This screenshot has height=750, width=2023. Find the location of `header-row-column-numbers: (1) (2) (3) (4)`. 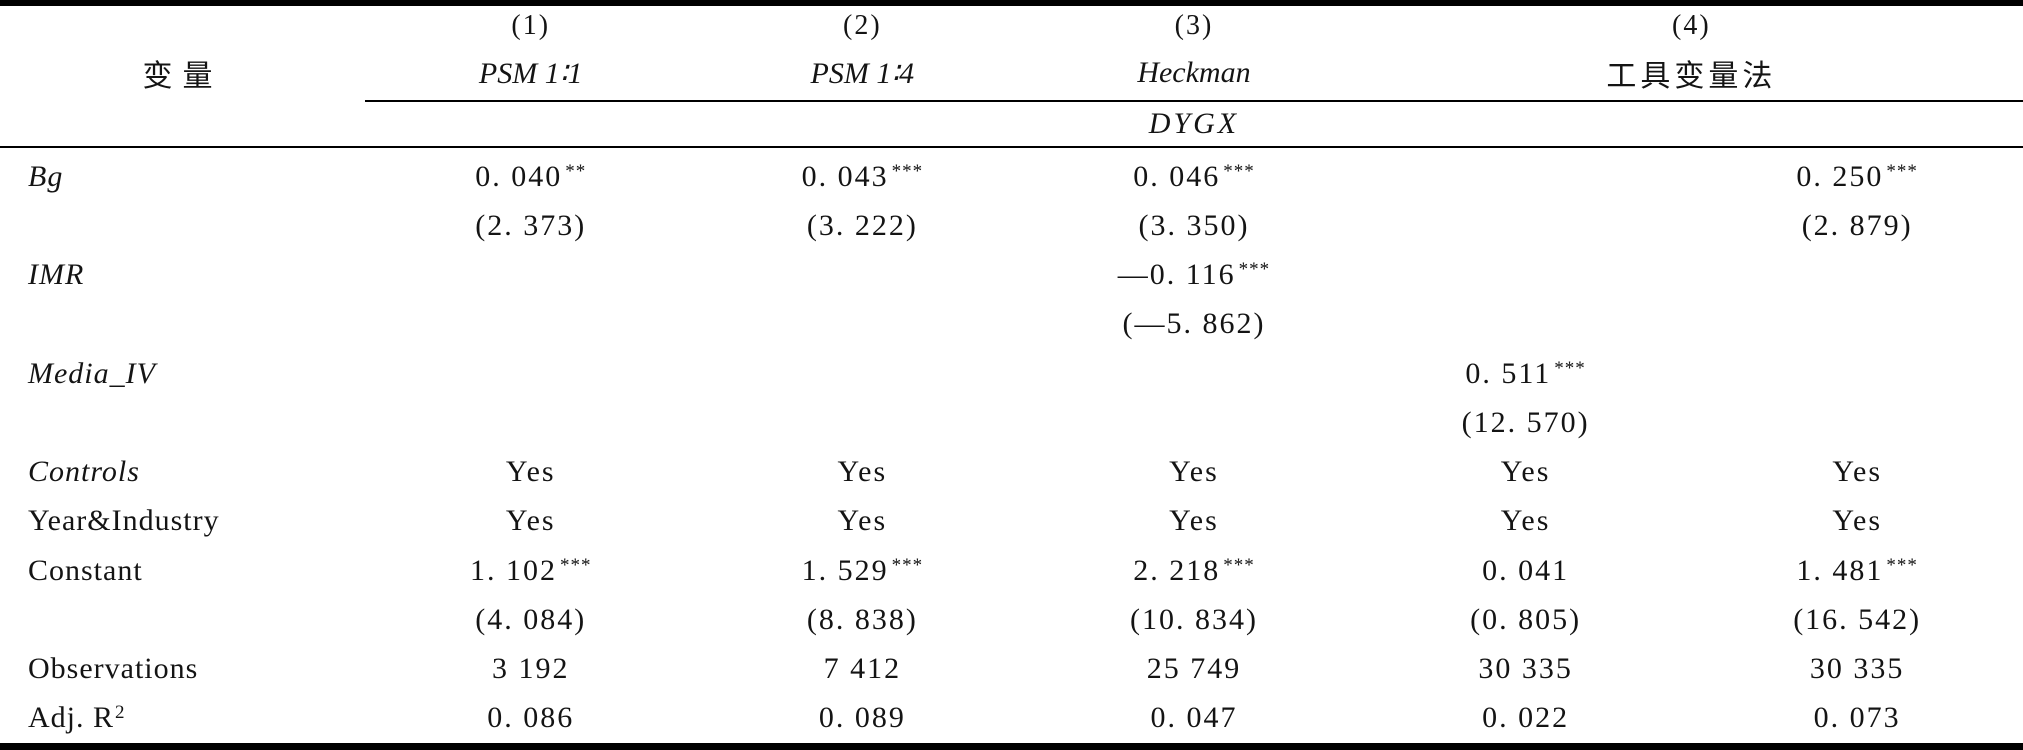

header-row-column-numbers: (1) (2) (3) (4) is located at coordinates (1011, 26).